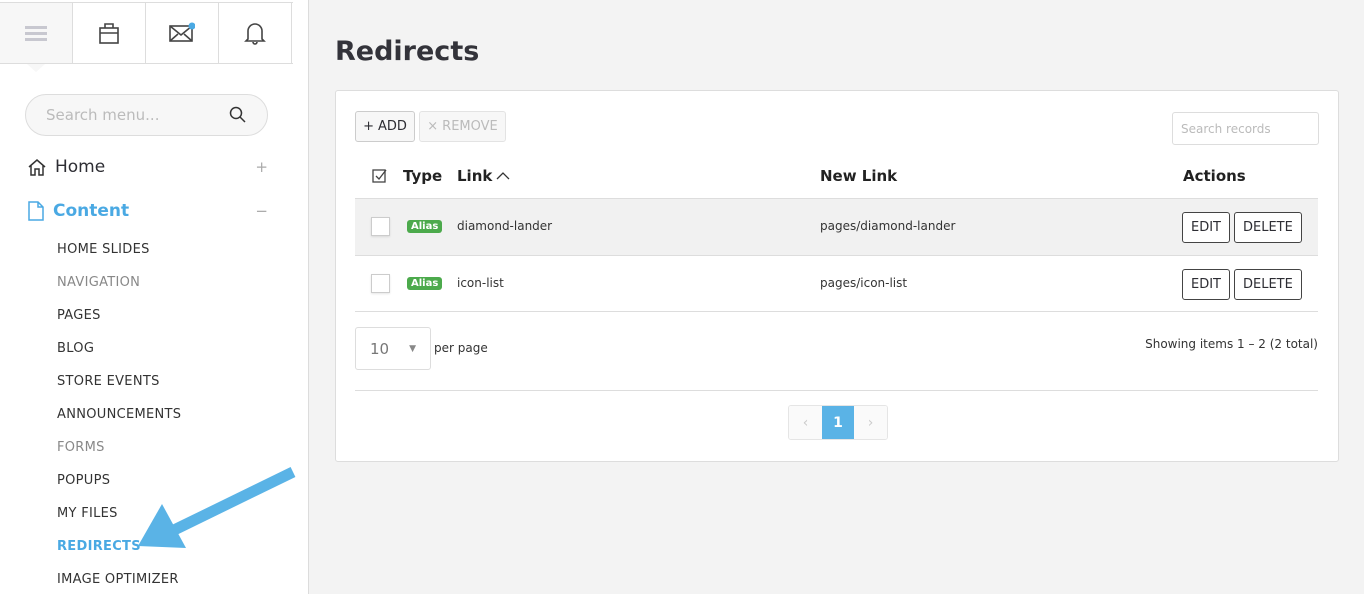 This screenshot has width=1364, height=594. What do you see at coordinates (99, 546) in the screenshot?
I see `sidebar-subitem-redirects: REDIRECTS` at bounding box center [99, 546].